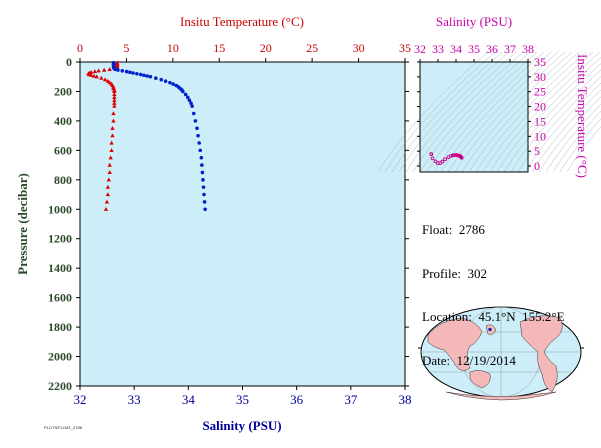 The image size is (601, 448). I want to click on ts-top-axis-title: Salinity (PSU), so click(474, 21).